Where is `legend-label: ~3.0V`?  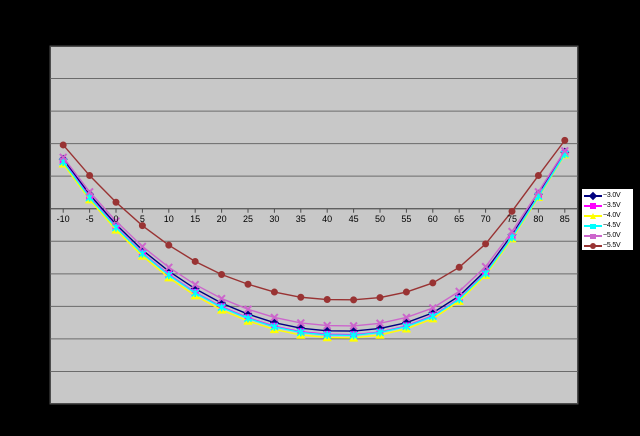
legend-label: ~3.0V is located at coordinates (612, 195).